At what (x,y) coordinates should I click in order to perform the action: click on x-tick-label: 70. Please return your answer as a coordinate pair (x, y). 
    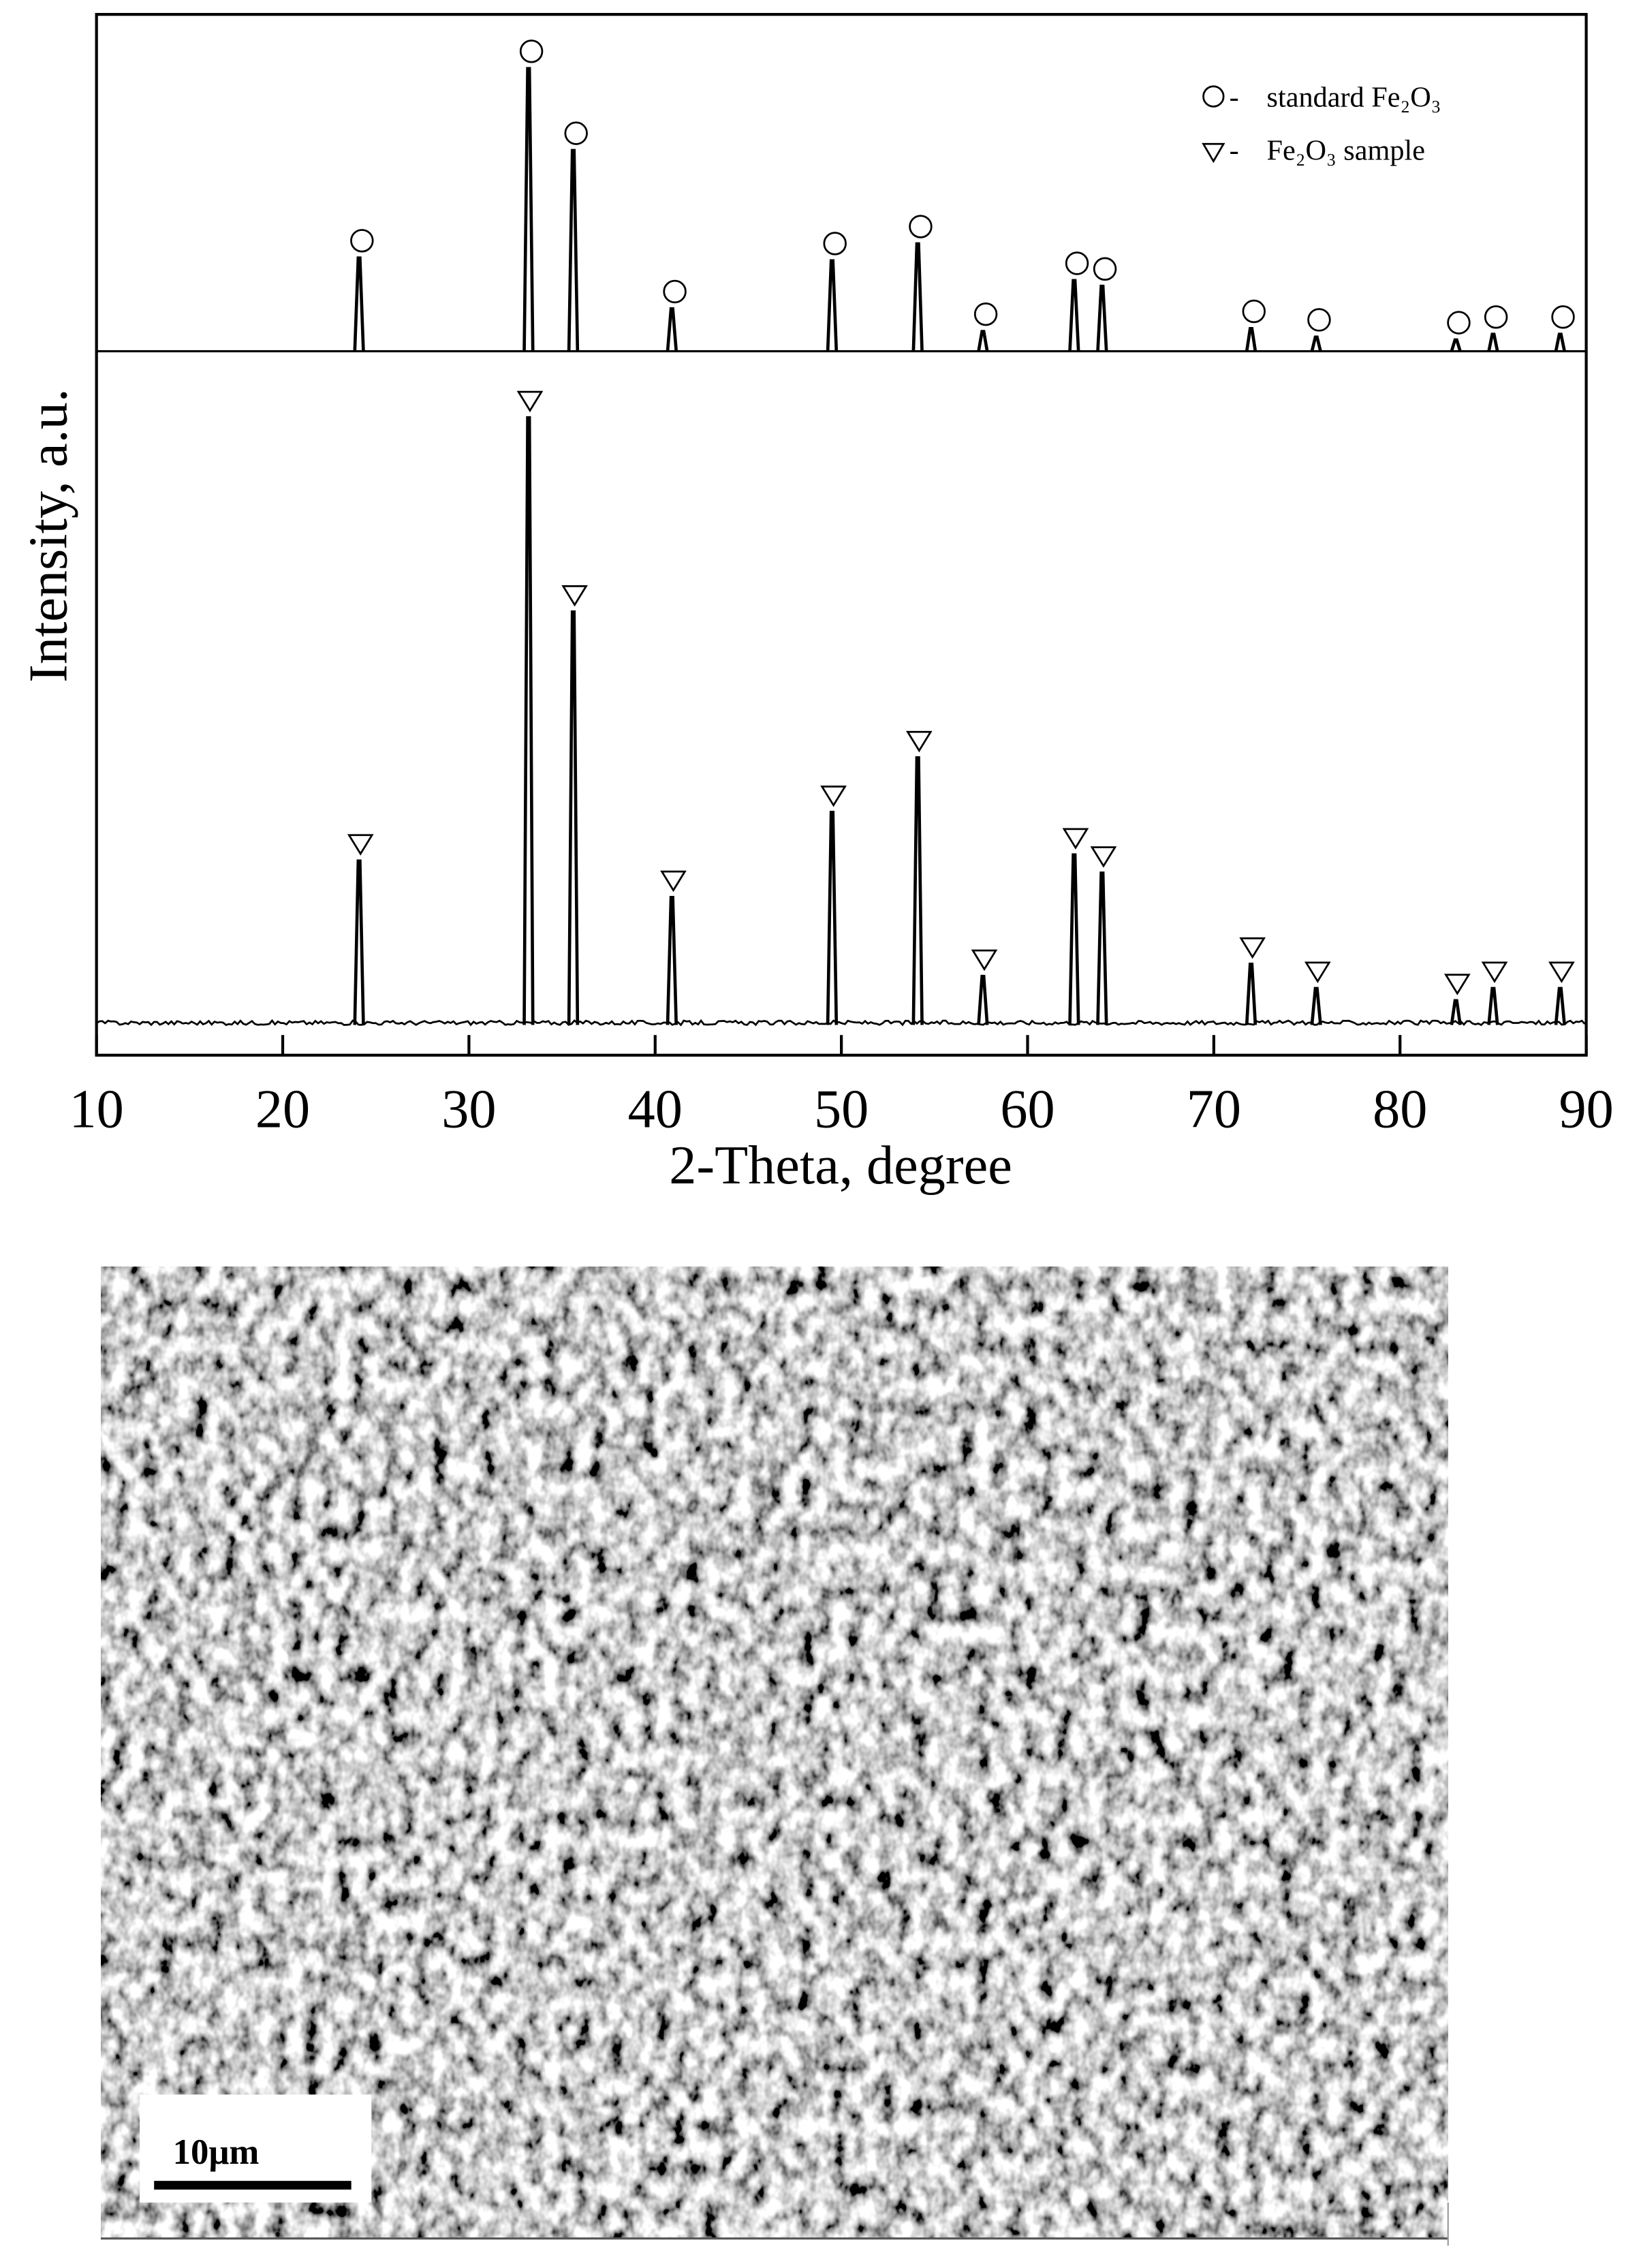
    Looking at the image, I should click on (1214, 1108).